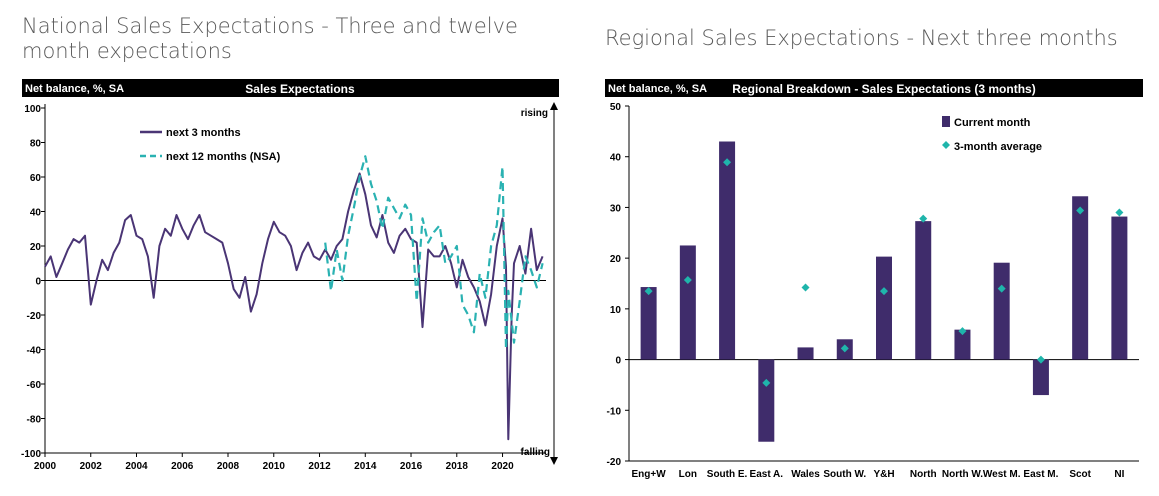  Describe the element at coordinates (34, 351) in the screenshot. I see `y-tick-label: -40` at that location.